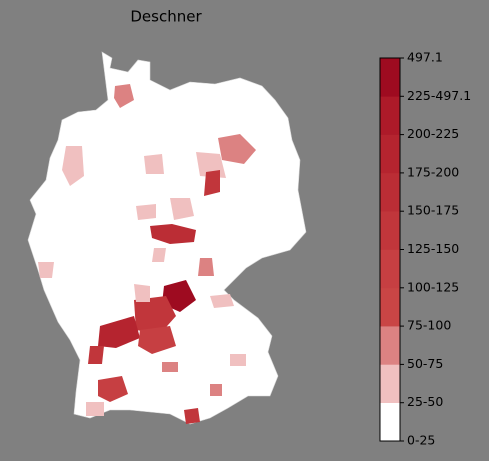  Describe the element at coordinates (429, 325) in the screenshot. I see `colorbar-label: 75-100` at that location.